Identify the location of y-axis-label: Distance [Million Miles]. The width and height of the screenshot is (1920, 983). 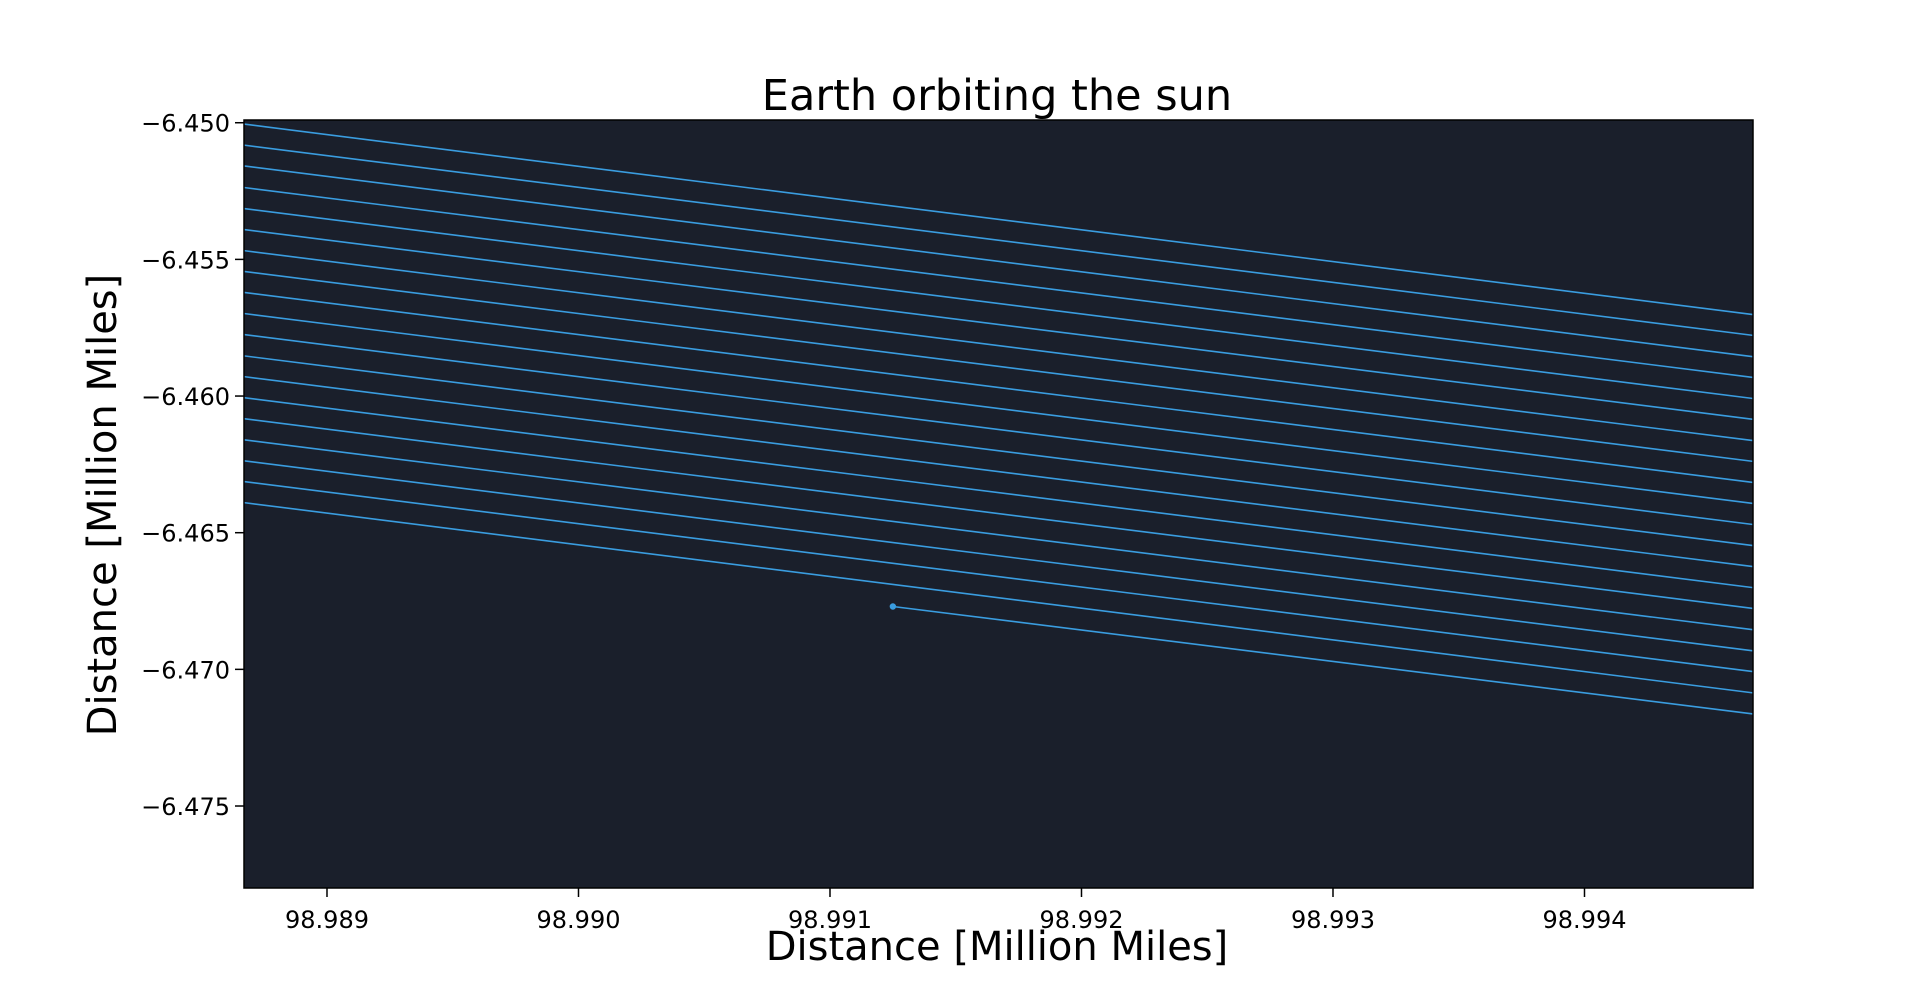
(103, 505).